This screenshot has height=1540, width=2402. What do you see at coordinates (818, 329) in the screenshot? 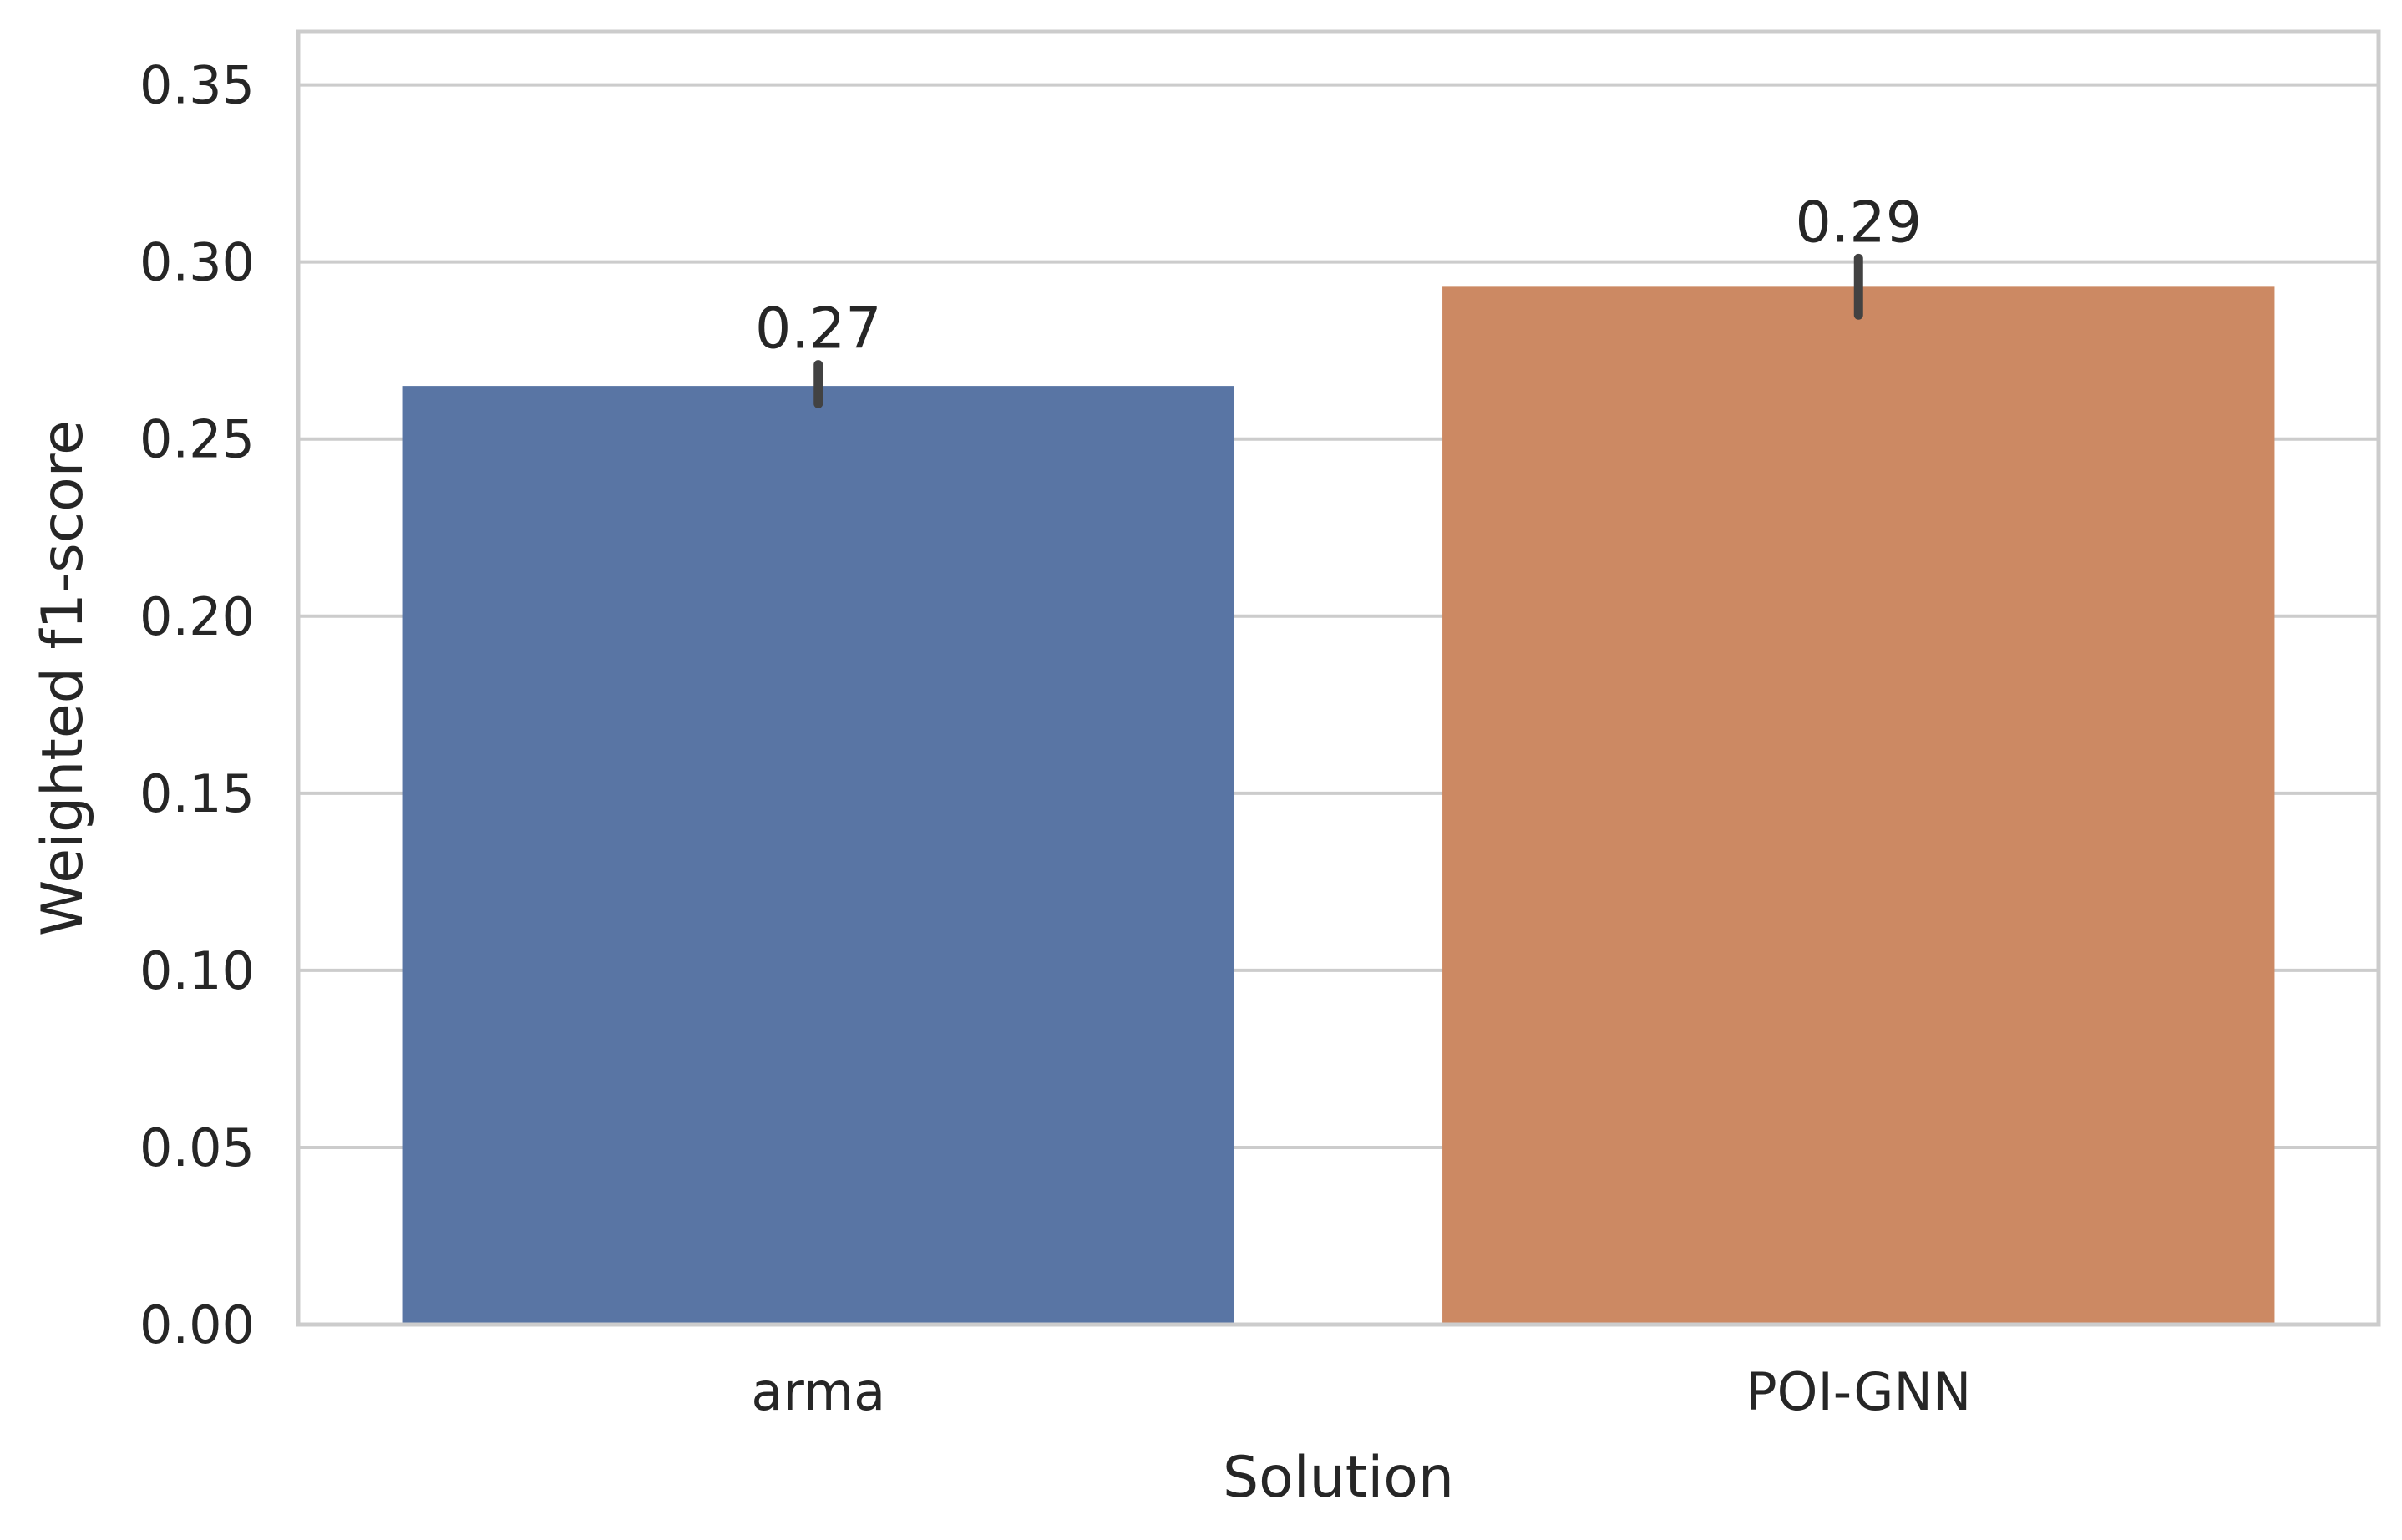
I see `bar-value-label: 0.27` at bounding box center [818, 329].